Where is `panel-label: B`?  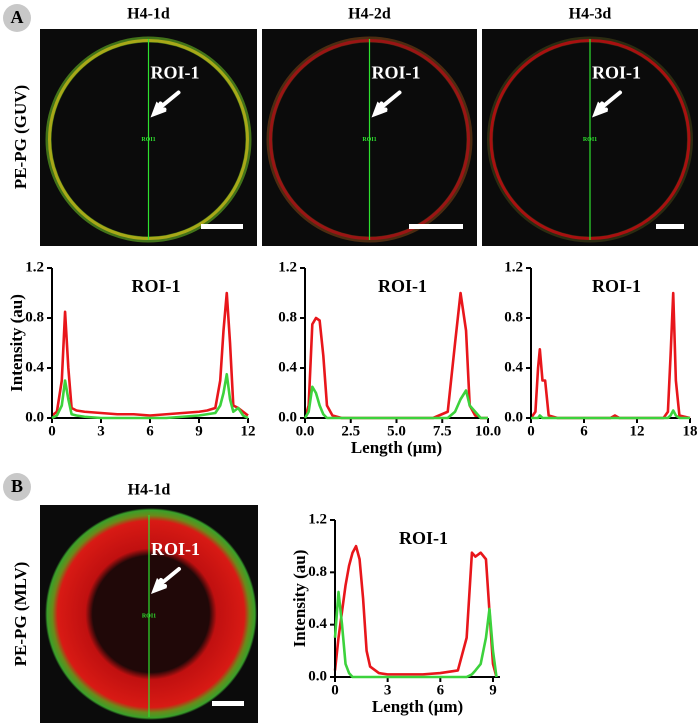
panel-label: B is located at coordinates (17, 486).